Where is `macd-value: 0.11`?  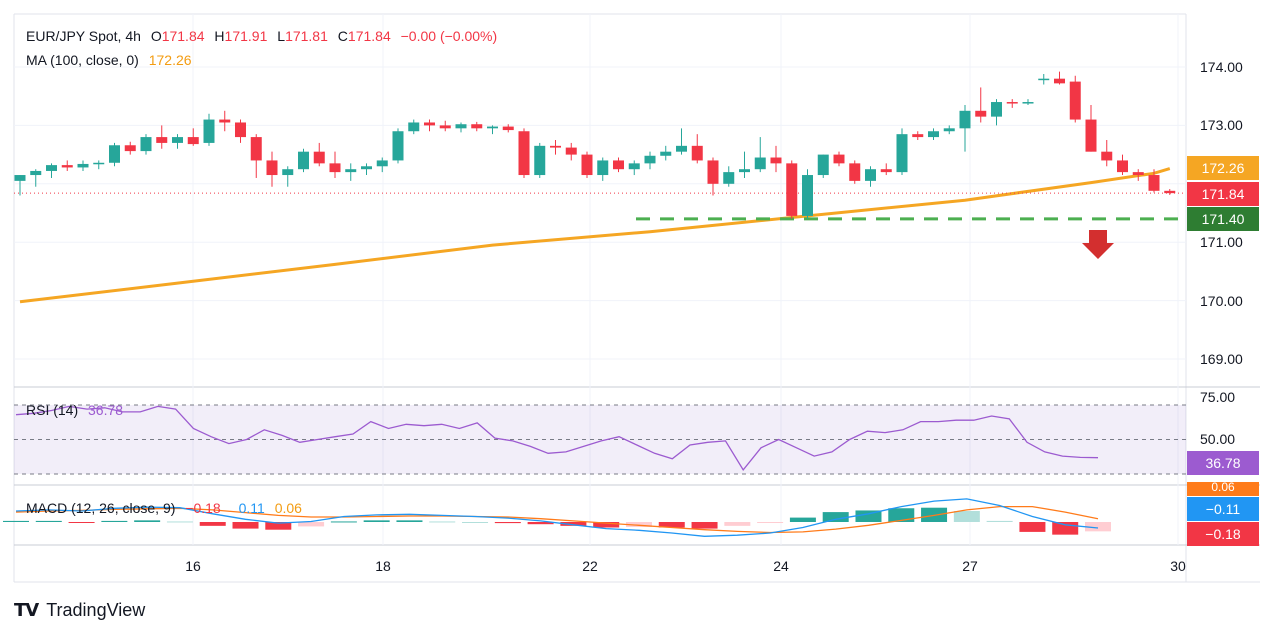
macd-value: 0.11 is located at coordinates (251, 508).